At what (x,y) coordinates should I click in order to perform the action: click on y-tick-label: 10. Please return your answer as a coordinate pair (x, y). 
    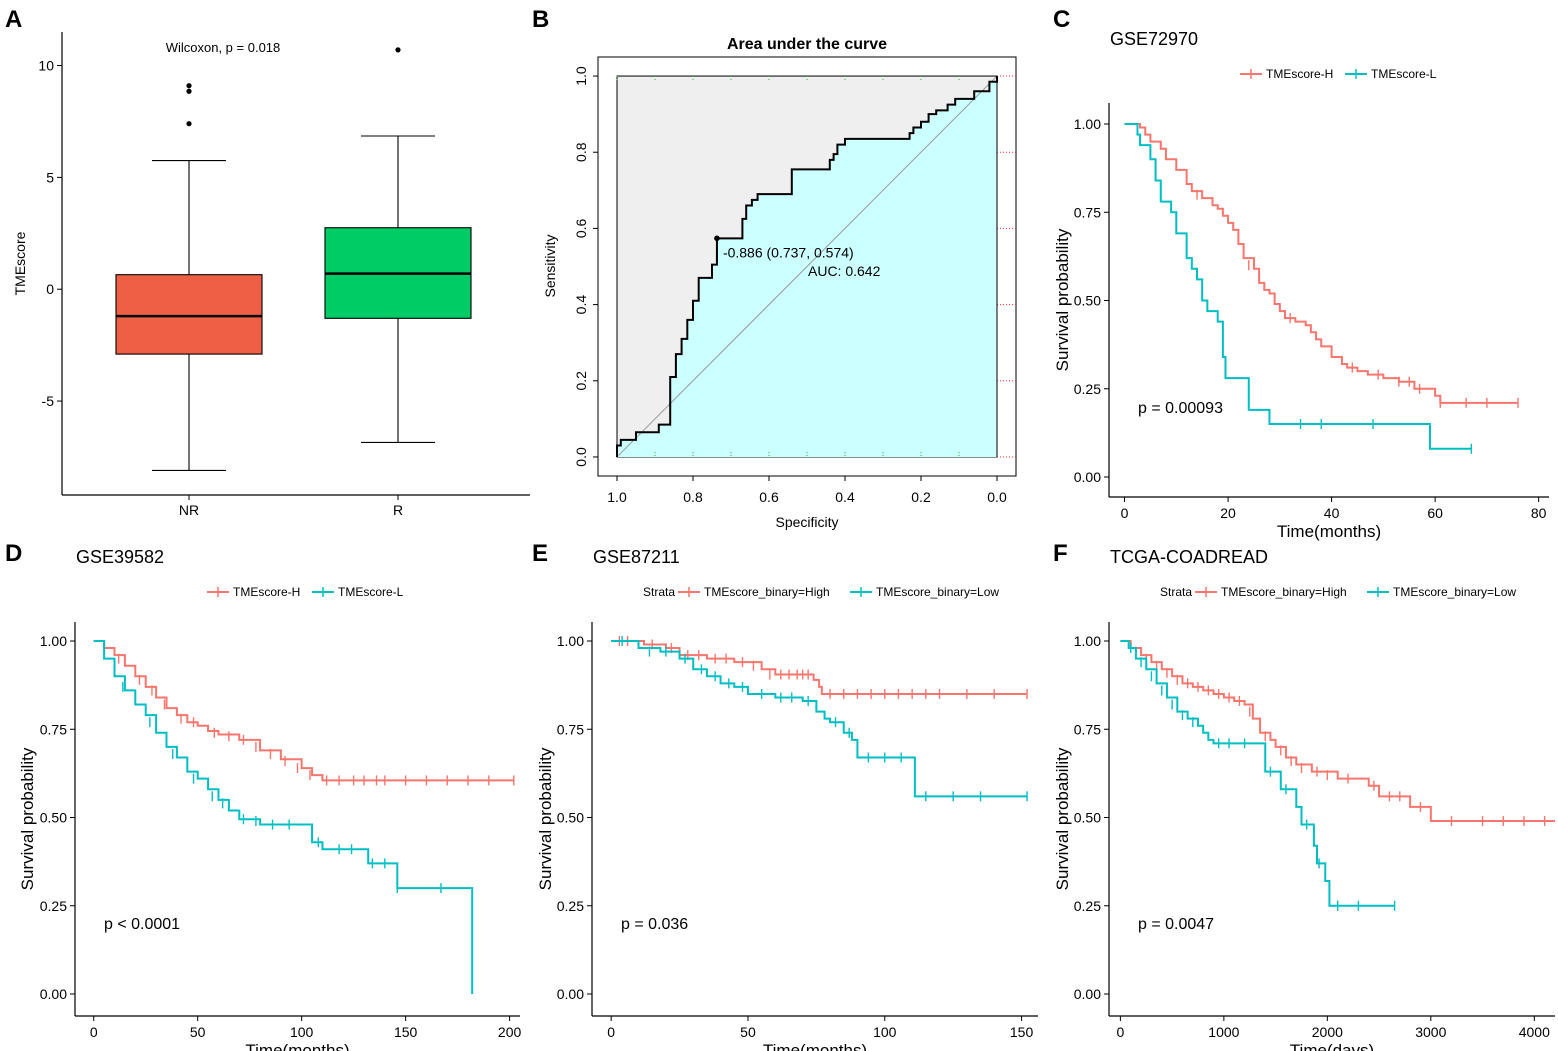
    Looking at the image, I should click on (46, 66).